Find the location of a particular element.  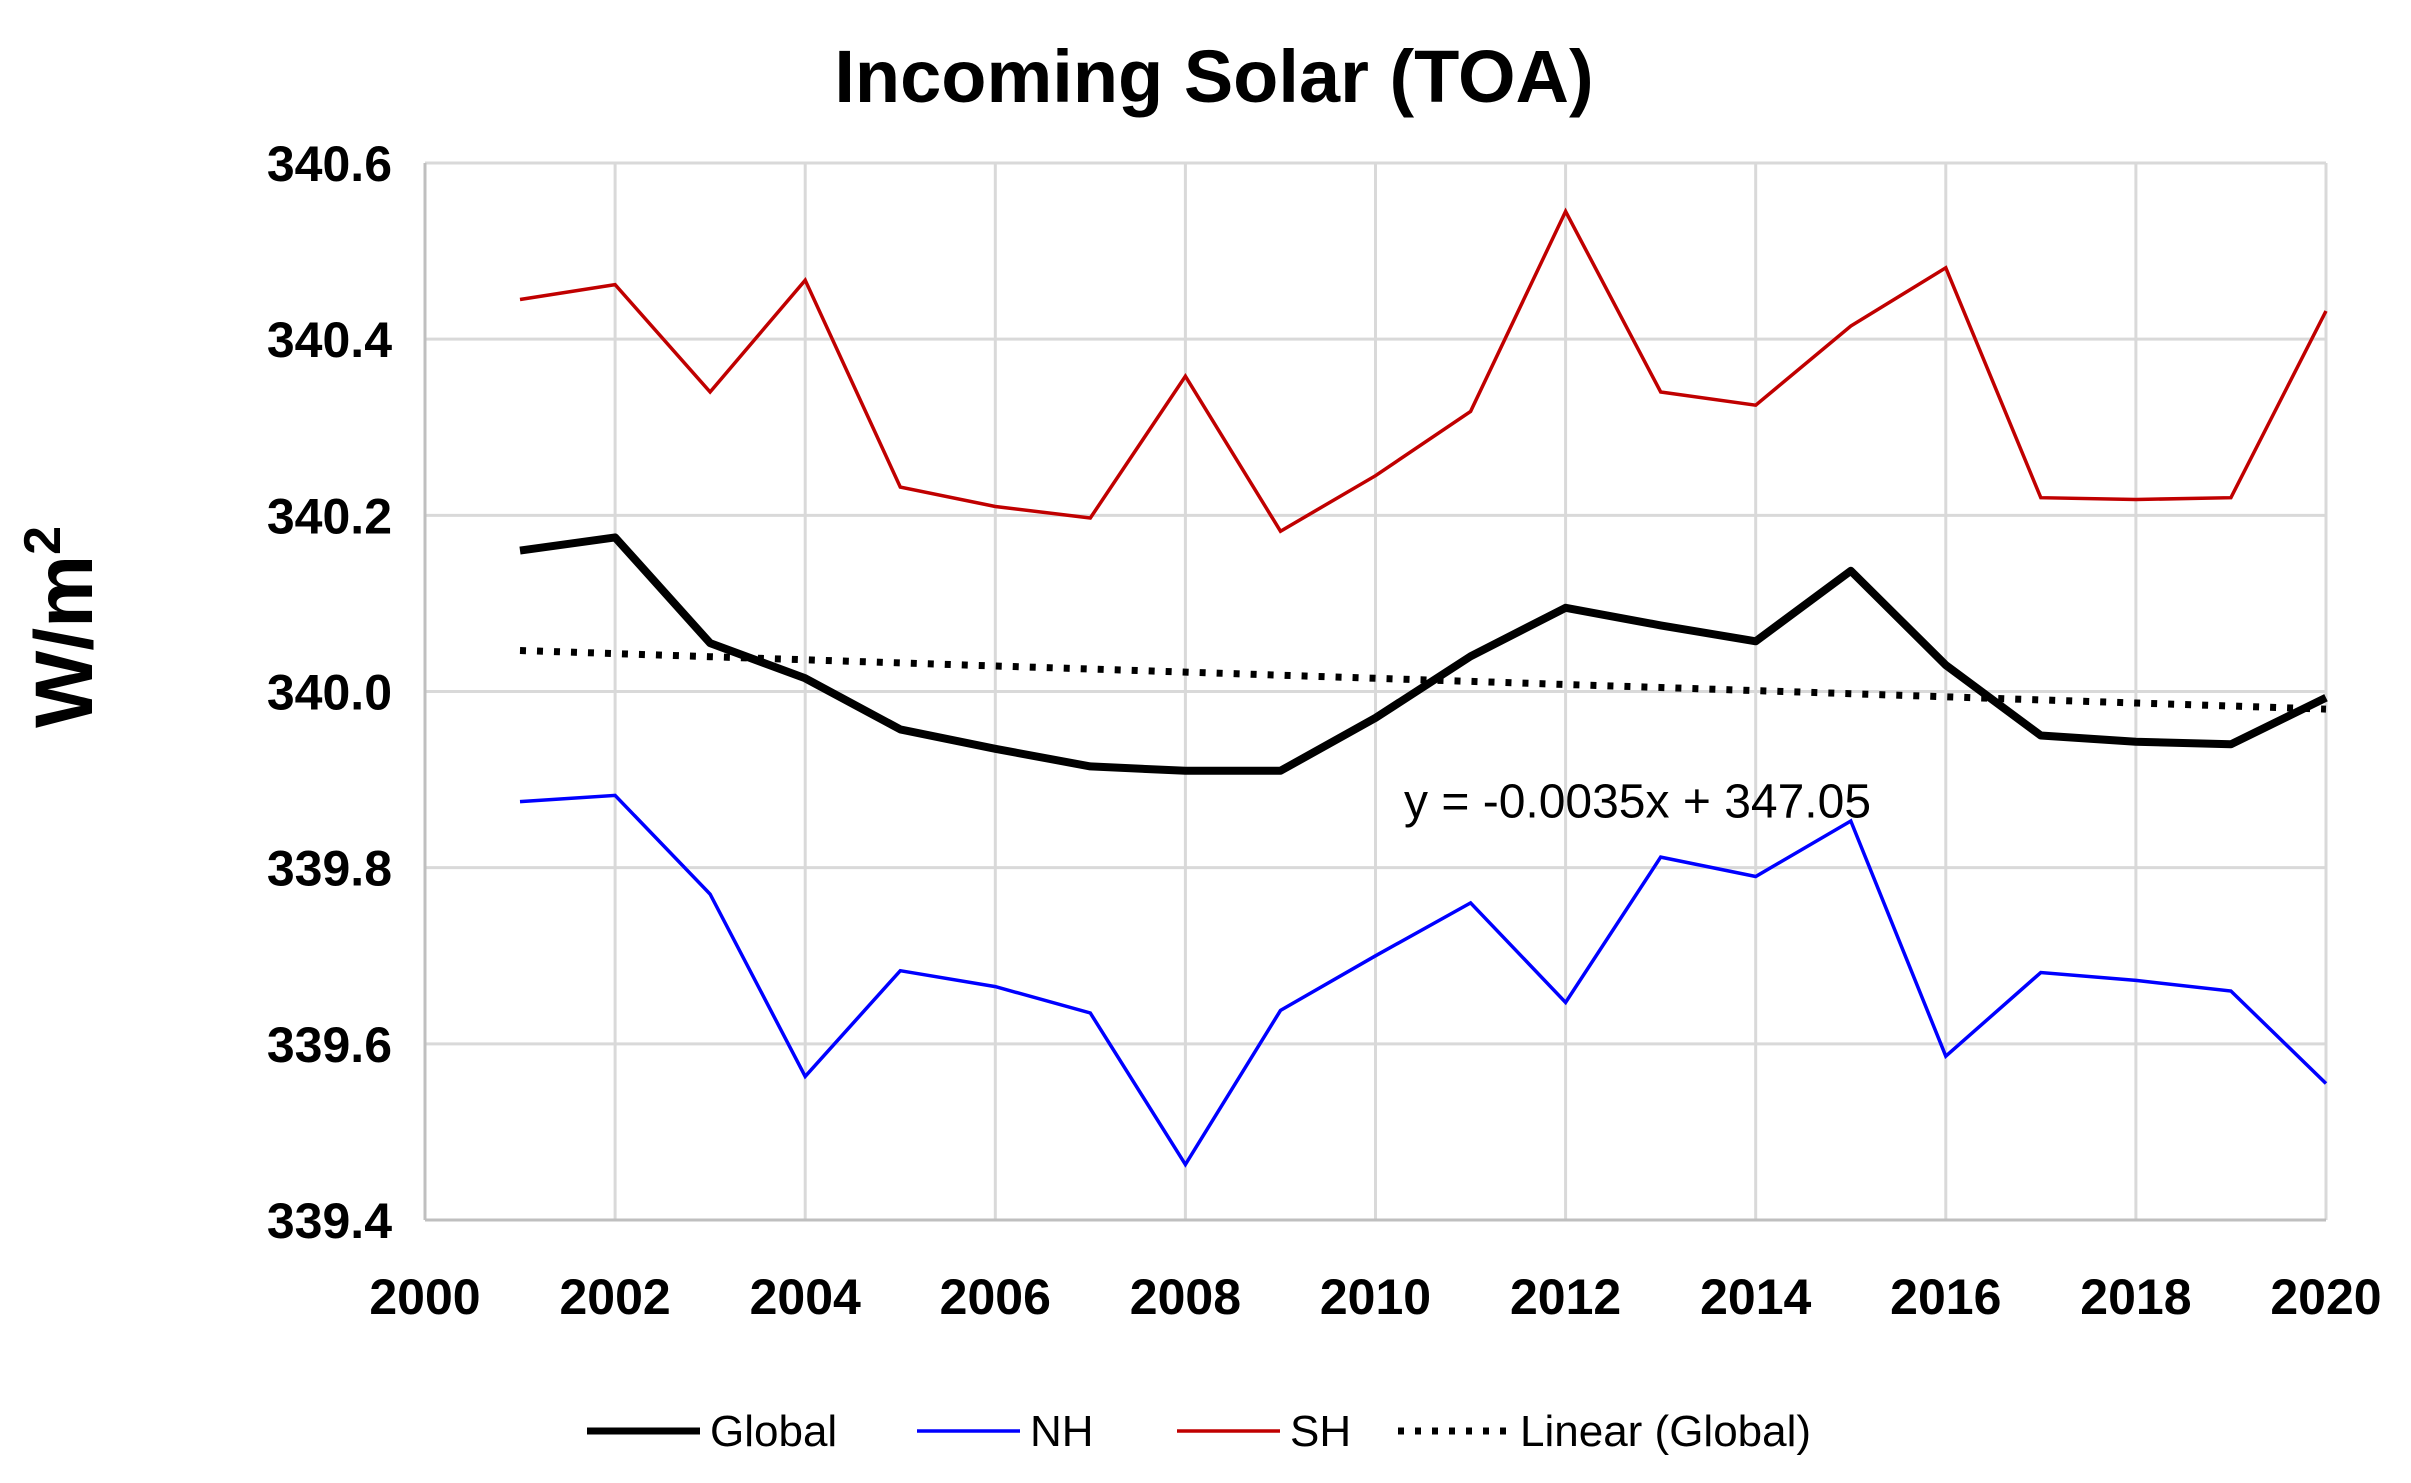

trendline-equation: y = -0.0035x + 347.05 is located at coordinates (1637, 802).